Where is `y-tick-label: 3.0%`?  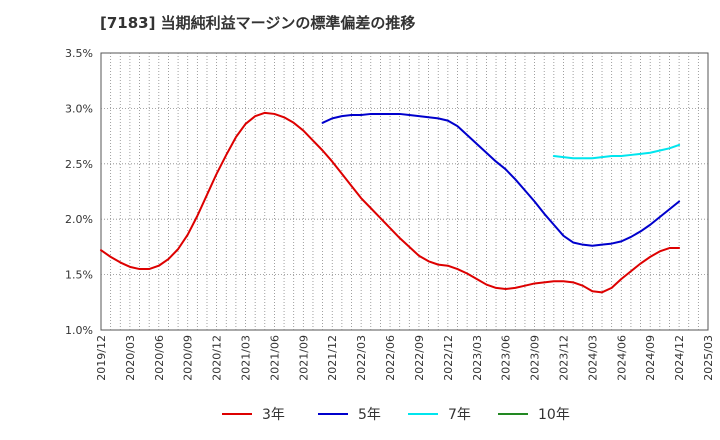
y-tick-label: 3.0% is located at coordinates (79, 108).